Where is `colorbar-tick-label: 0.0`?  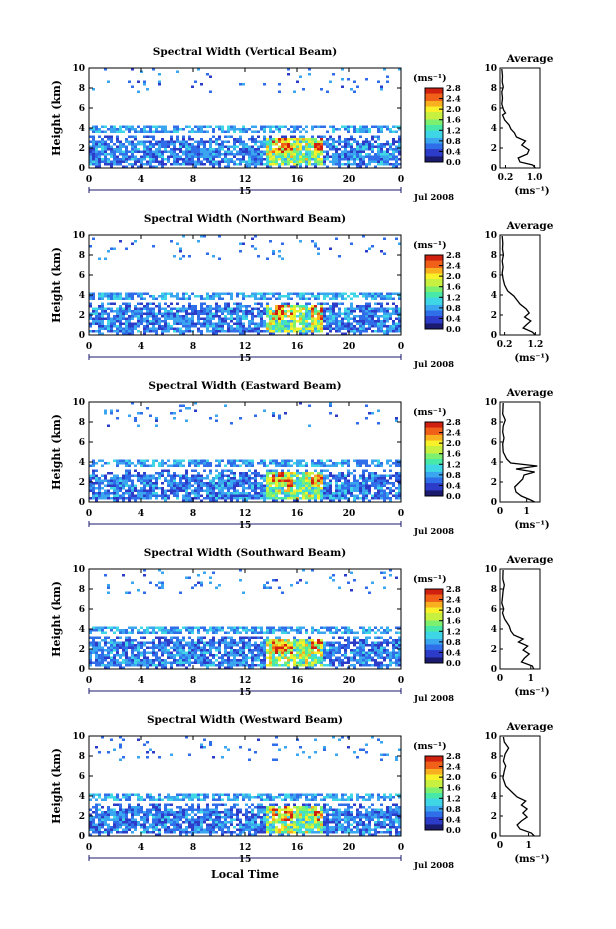
colorbar-tick-label: 0.0 is located at coordinates (453, 163).